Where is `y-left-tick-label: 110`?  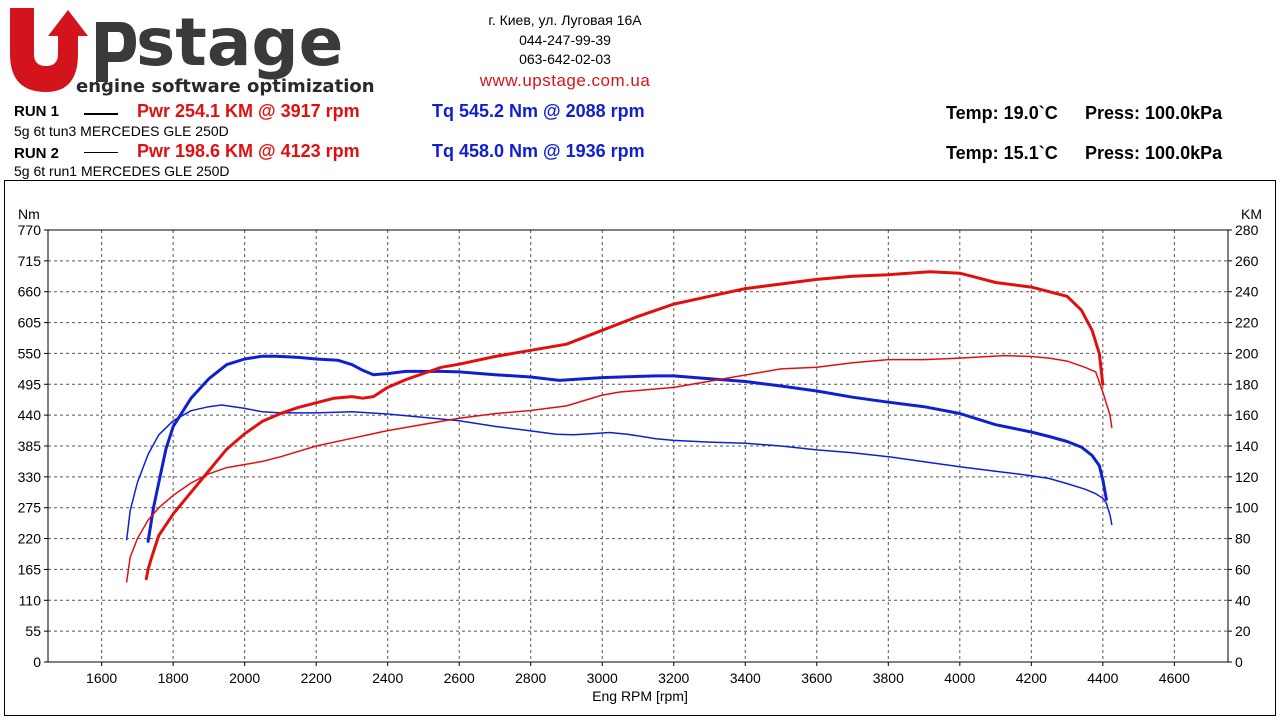
y-left-tick-label: 110 is located at coordinates (30, 600).